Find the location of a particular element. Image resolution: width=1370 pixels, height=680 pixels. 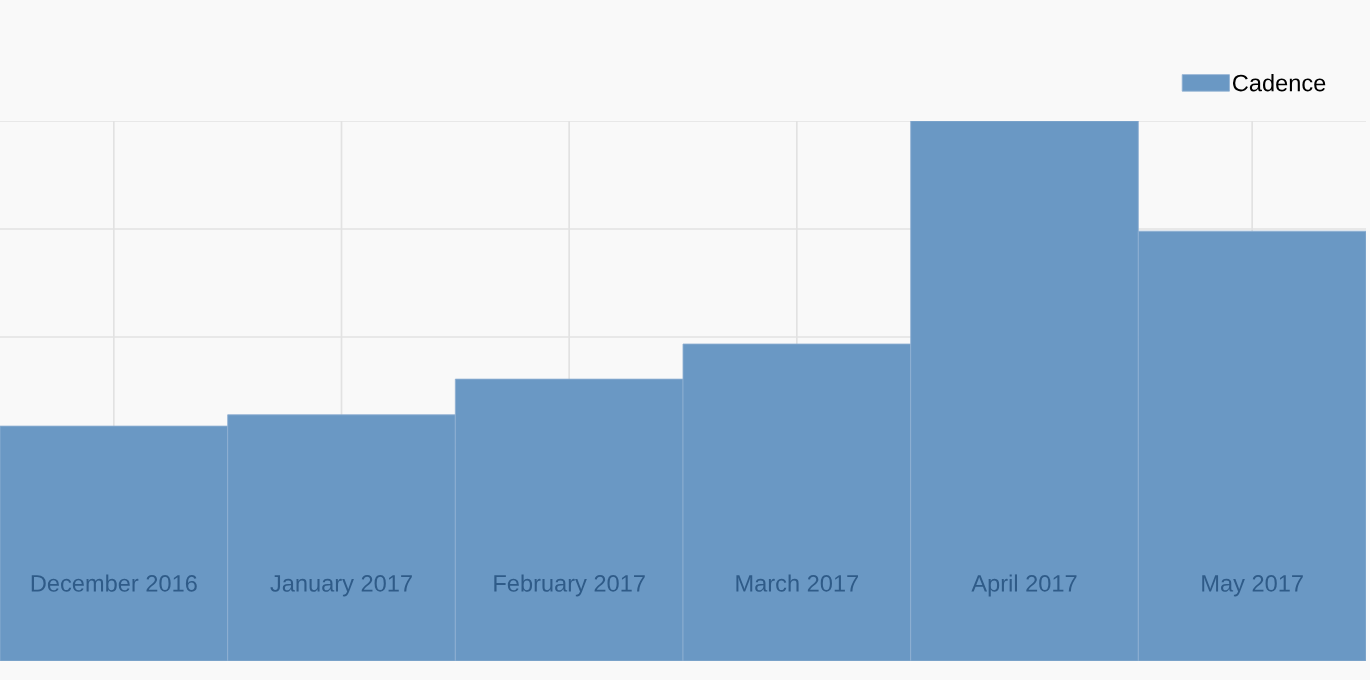

legend-label: Cadence is located at coordinates (1279, 83).